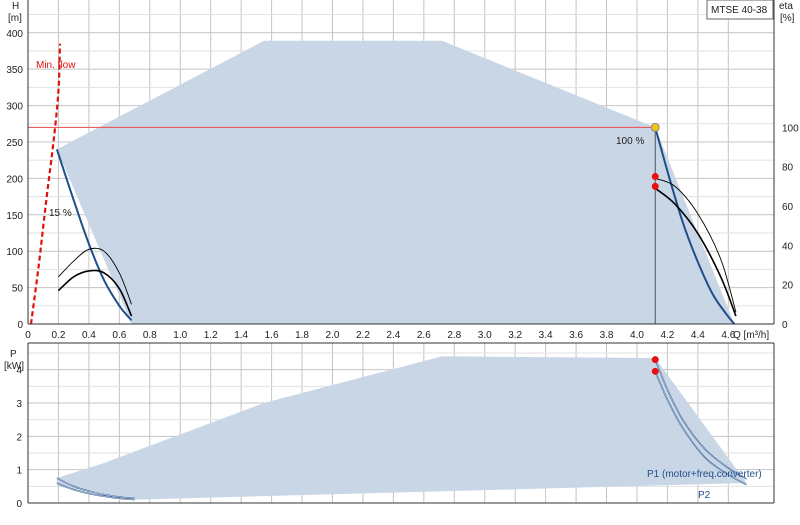 Image resolution: width=800 pixels, height=525 pixels. Describe the element at coordinates (667, 335) in the screenshot. I see `x-tick-label: 4.2` at that location.